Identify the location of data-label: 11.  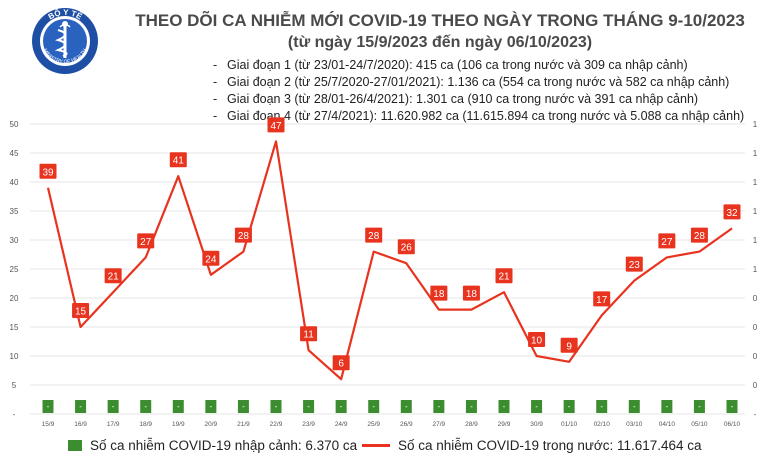
(308, 335).